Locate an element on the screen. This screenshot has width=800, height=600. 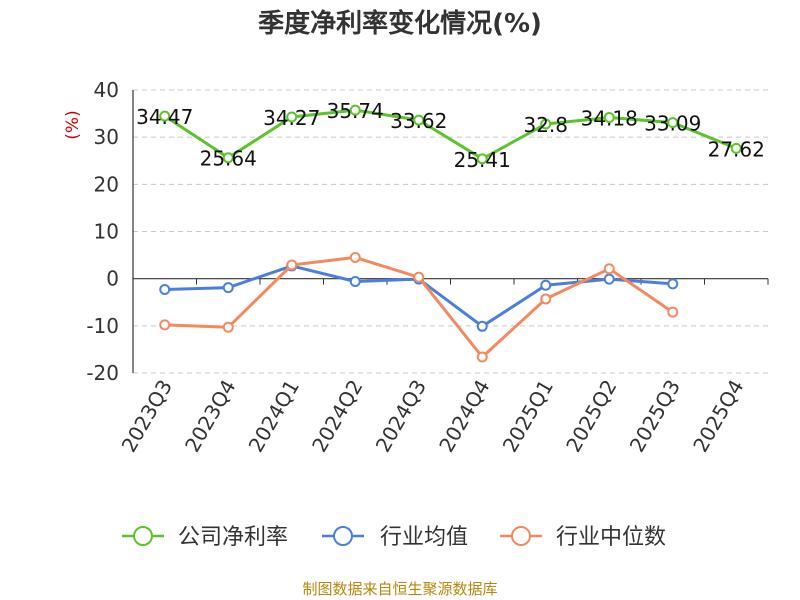
data-label: 32.8 is located at coordinates (545, 125).